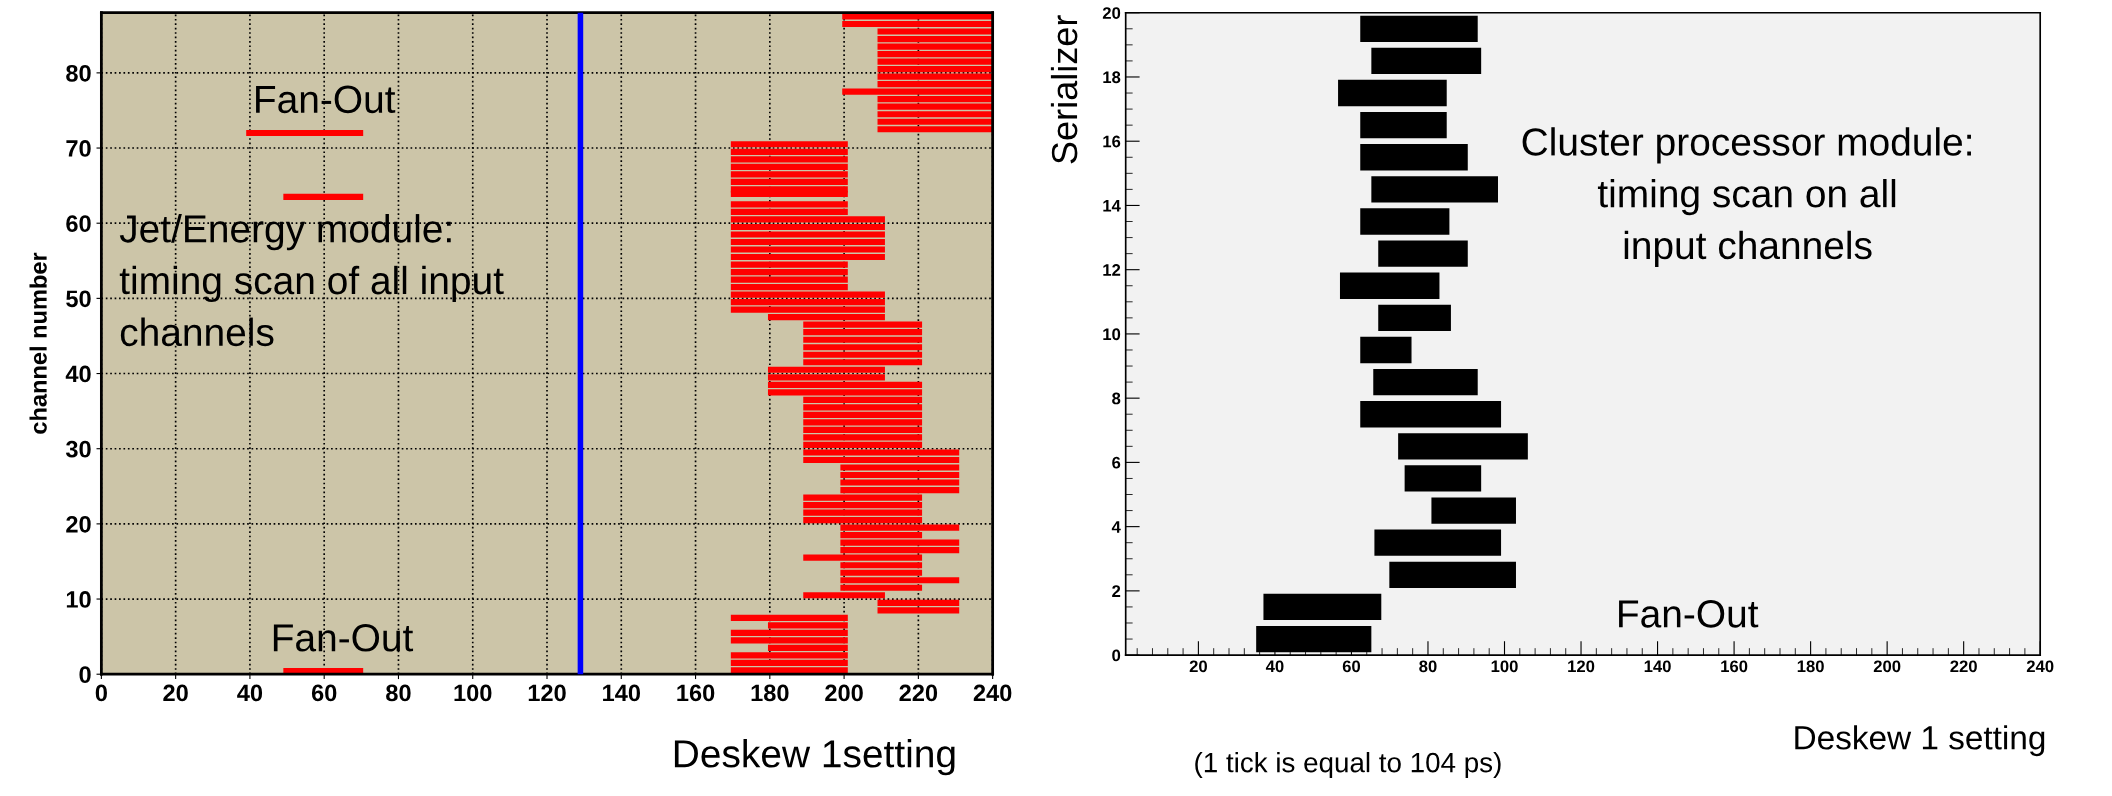  I want to click on y-tick-label: 18, so click(1112, 77).